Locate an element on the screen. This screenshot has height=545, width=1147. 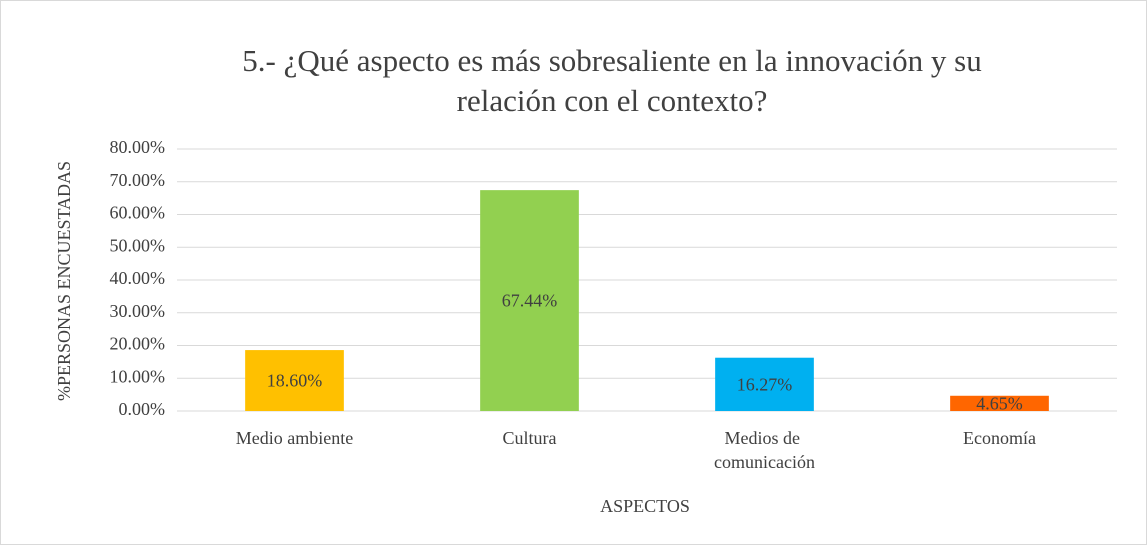
y-axis-title: %PERSONAS ENCUESTADAS is located at coordinates (64, 281).